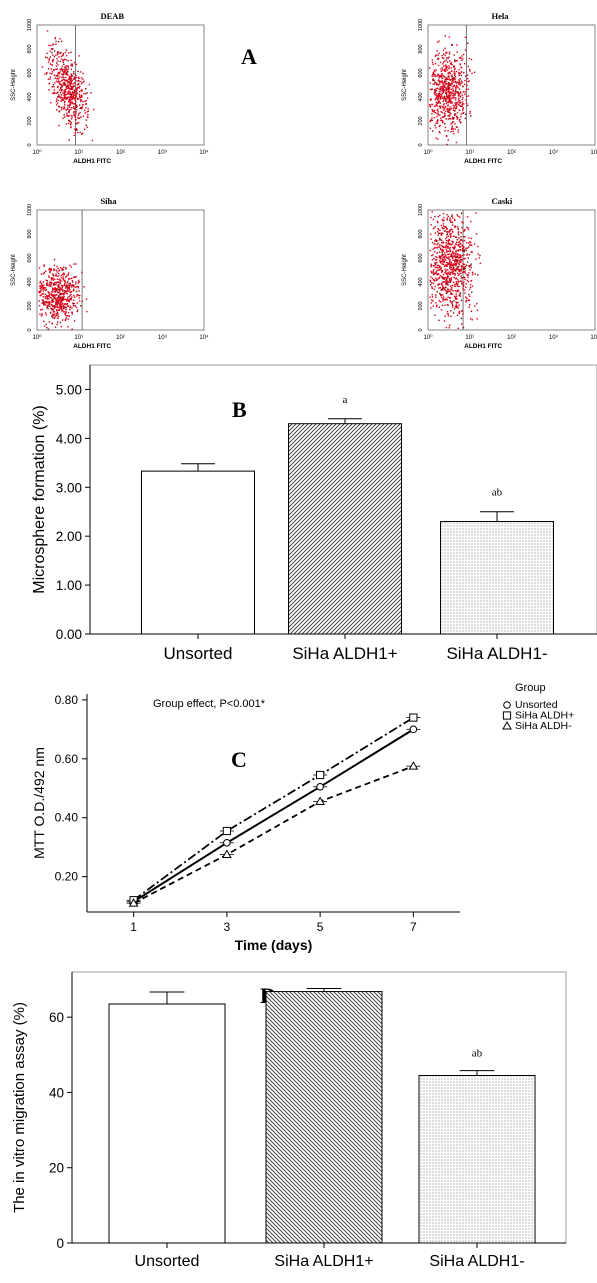  What do you see at coordinates (69, 389) in the screenshot?
I see `y-tick-label: 5.00` at bounding box center [69, 389].